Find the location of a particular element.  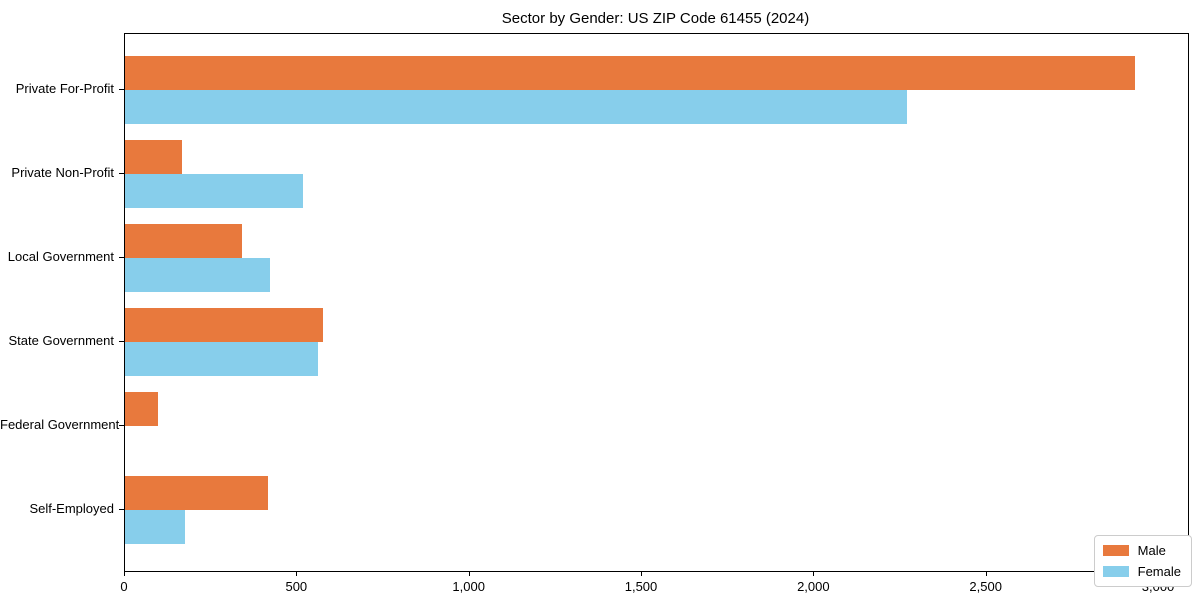

bar-male-federal-government is located at coordinates (141, 409).